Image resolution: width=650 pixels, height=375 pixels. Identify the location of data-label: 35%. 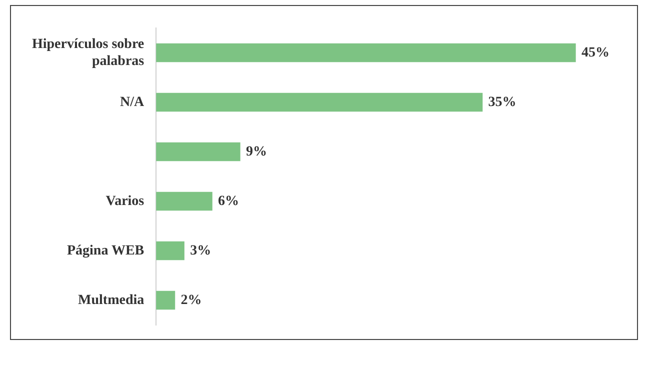
(502, 102).